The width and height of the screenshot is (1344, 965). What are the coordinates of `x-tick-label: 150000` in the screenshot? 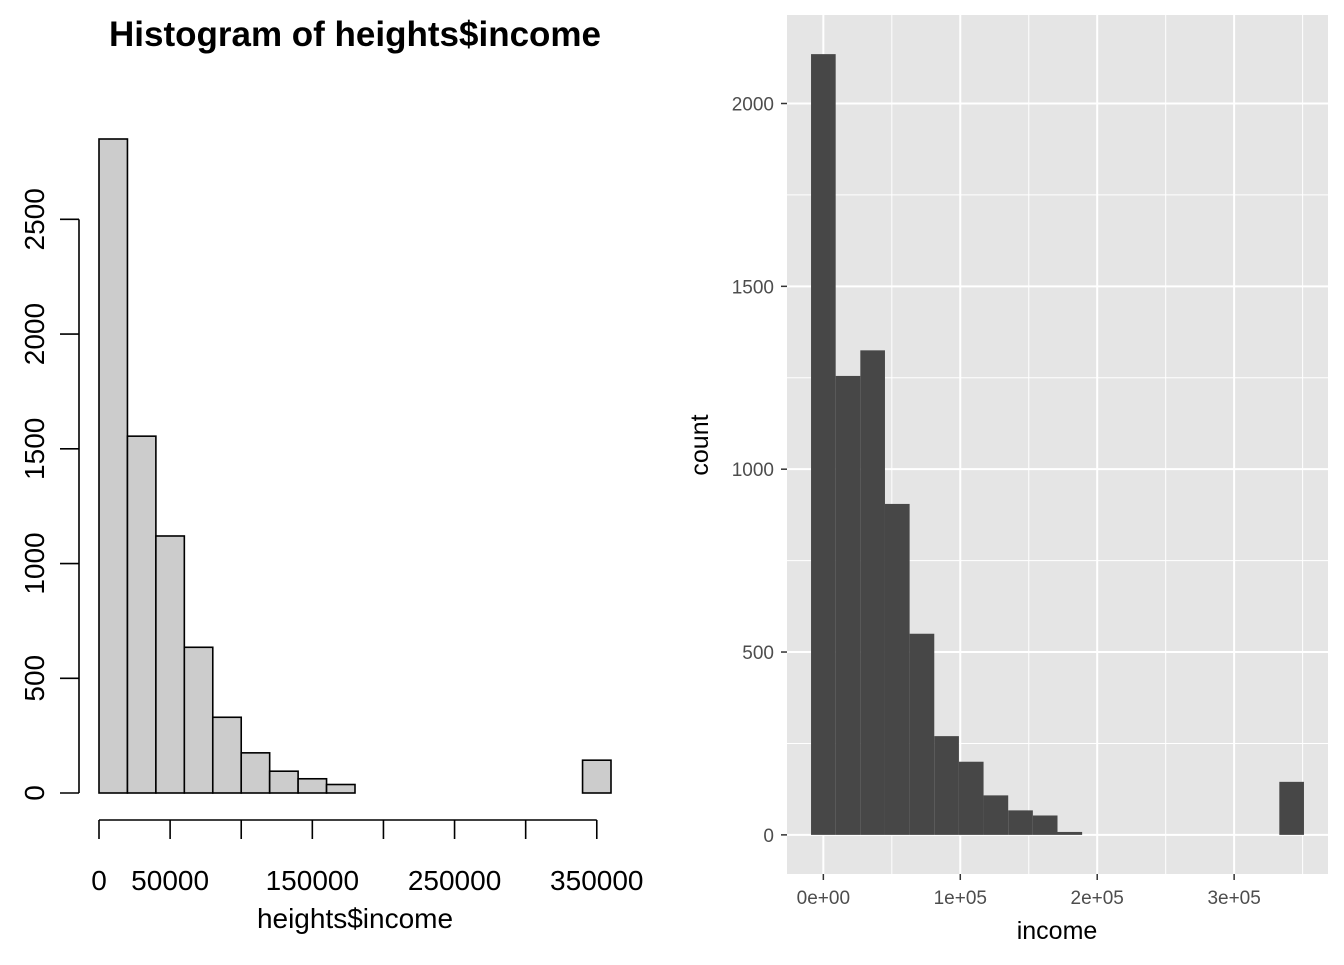 It's located at (312, 880).